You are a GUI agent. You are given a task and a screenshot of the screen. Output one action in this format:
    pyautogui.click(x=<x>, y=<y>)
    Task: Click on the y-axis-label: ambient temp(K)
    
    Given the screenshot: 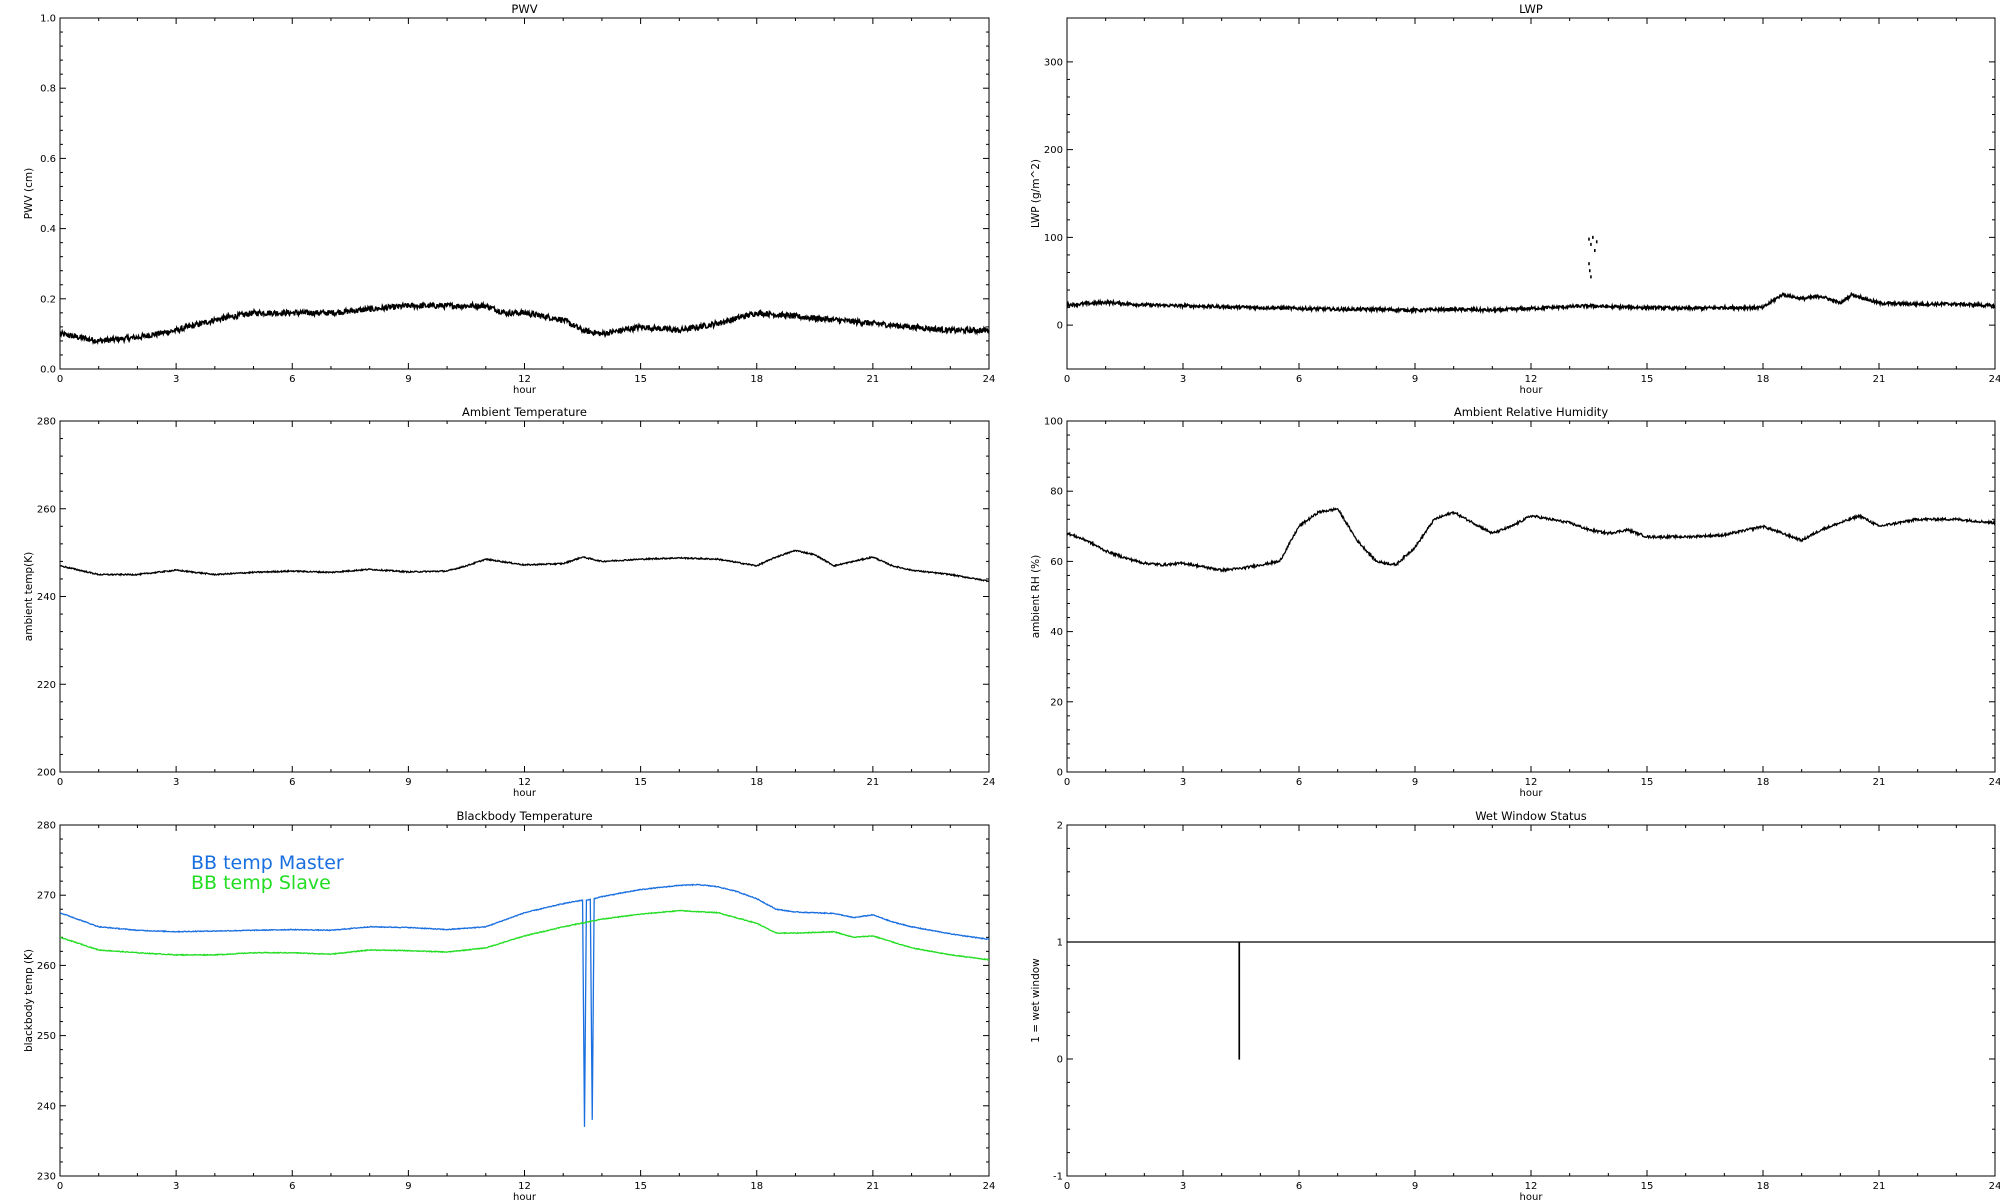 What is the action you would take?
    pyautogui.click(x=29, y=596)
    